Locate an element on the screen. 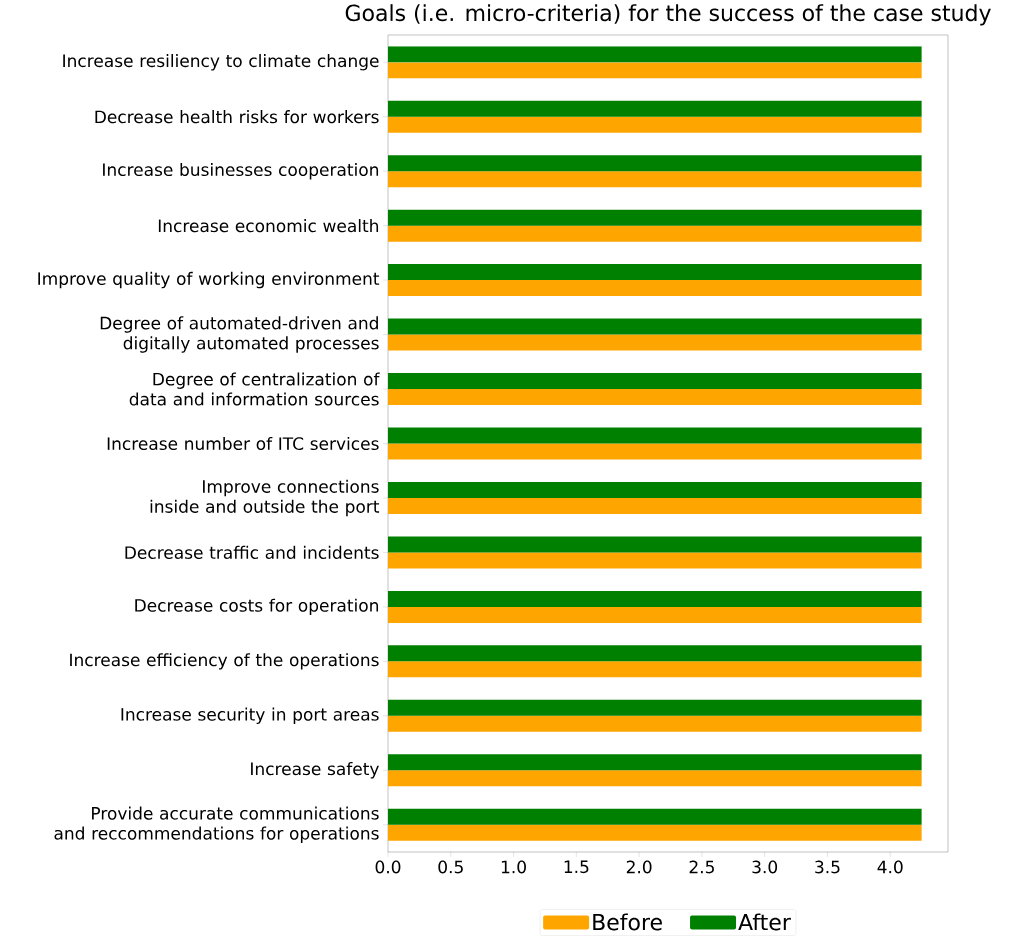 The width and height of the screenshot is (1015, 945). y-tick-label: Improve connections inside and outside the port is located at coordinates (265, 498).